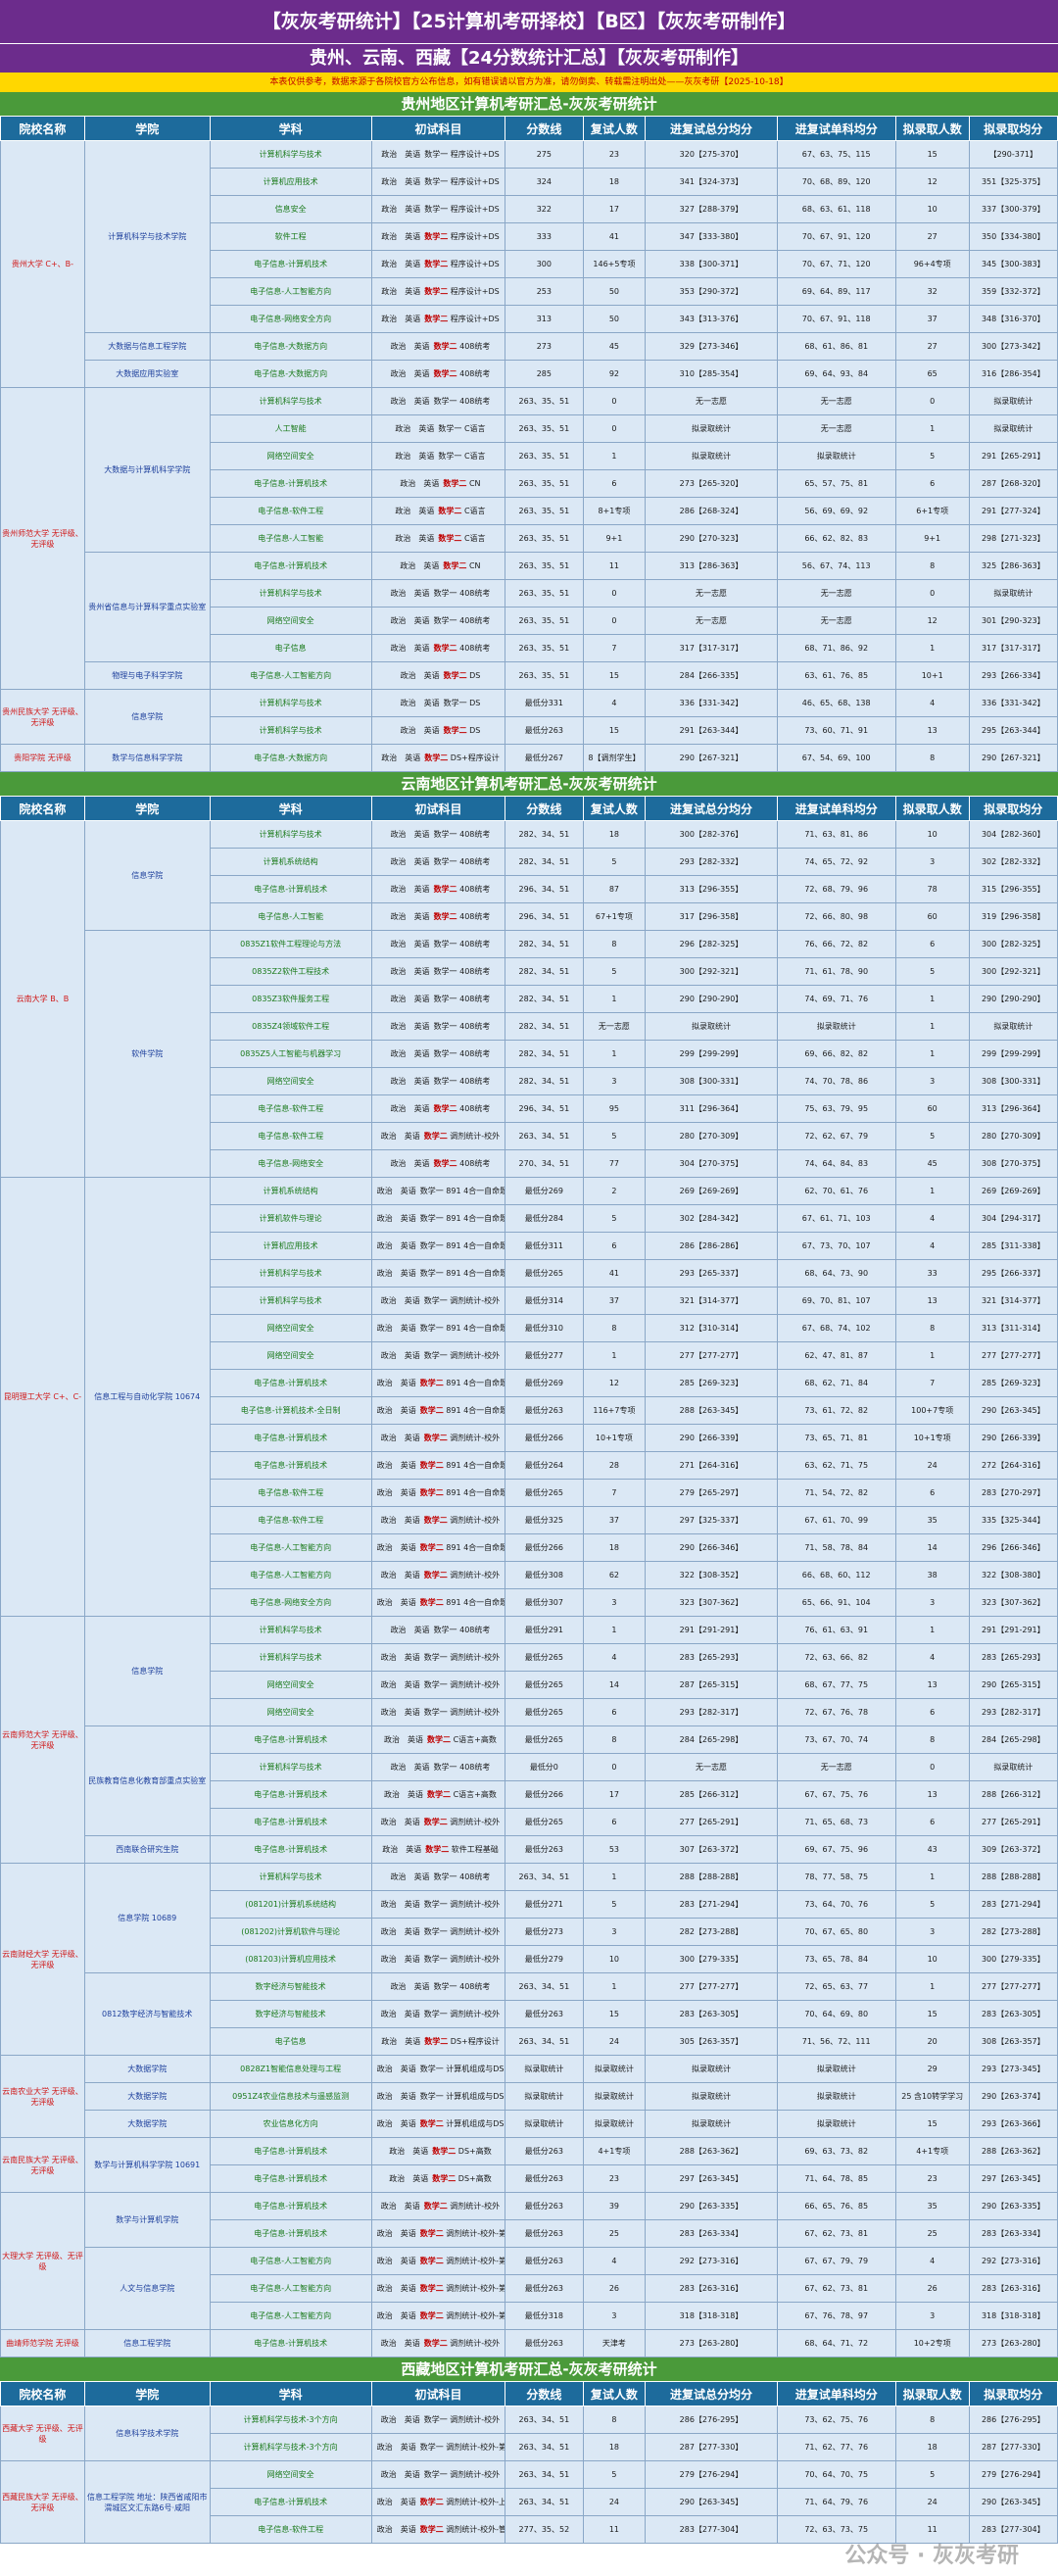 The width and height of the screenshot is (1058, 2576). I want to click on retest-single-avg-cell: 74、70、78、86, so click(836, 1081).